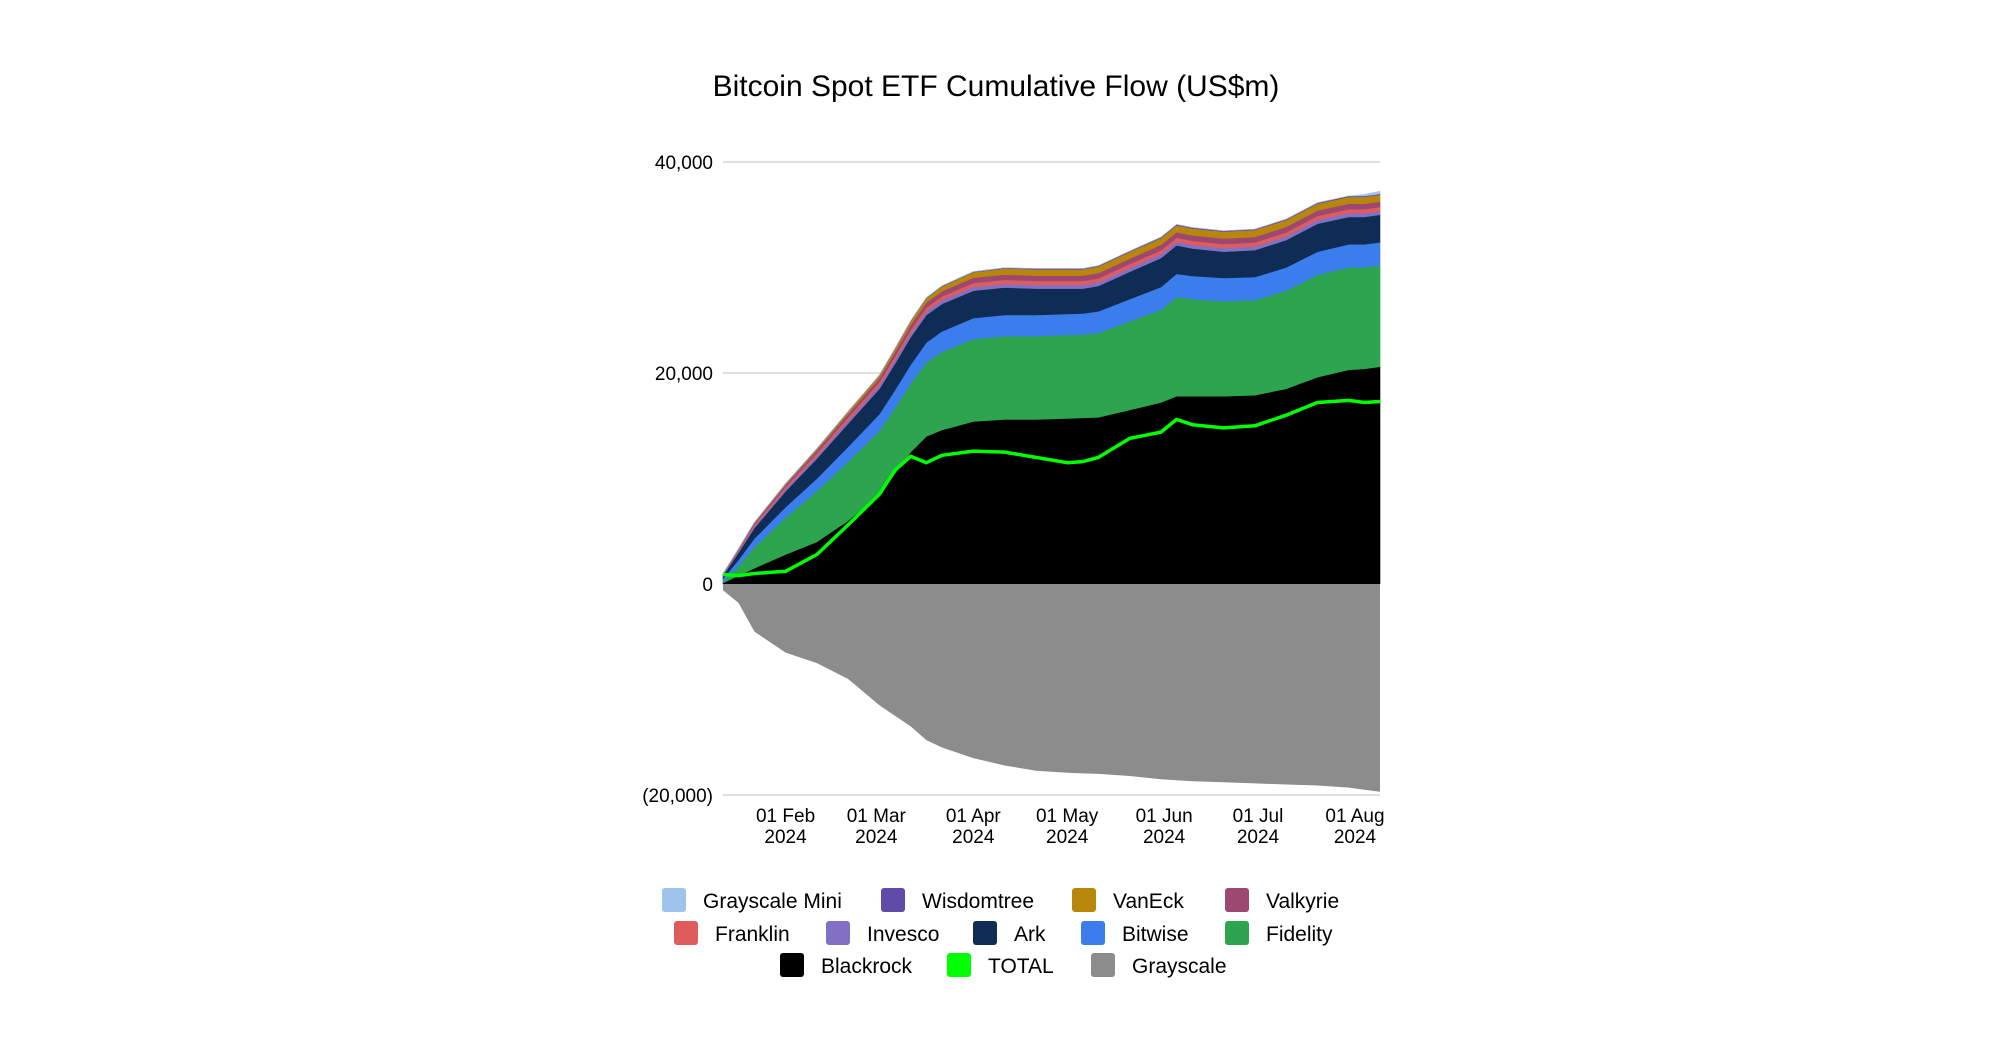  I want to click on legend-label: Valkyrie, so click(1302, 901).